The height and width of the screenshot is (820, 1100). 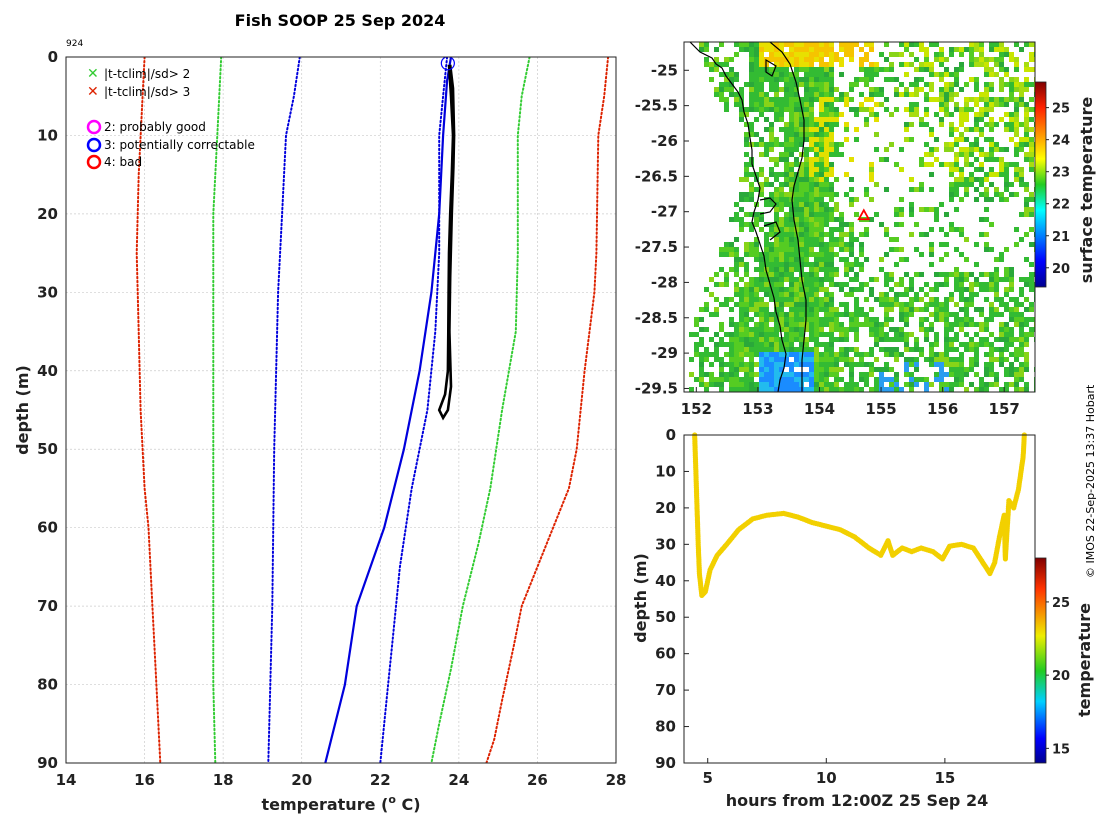 I want to click on dt-y-tick-label: 0, so click(x=671, y=435).